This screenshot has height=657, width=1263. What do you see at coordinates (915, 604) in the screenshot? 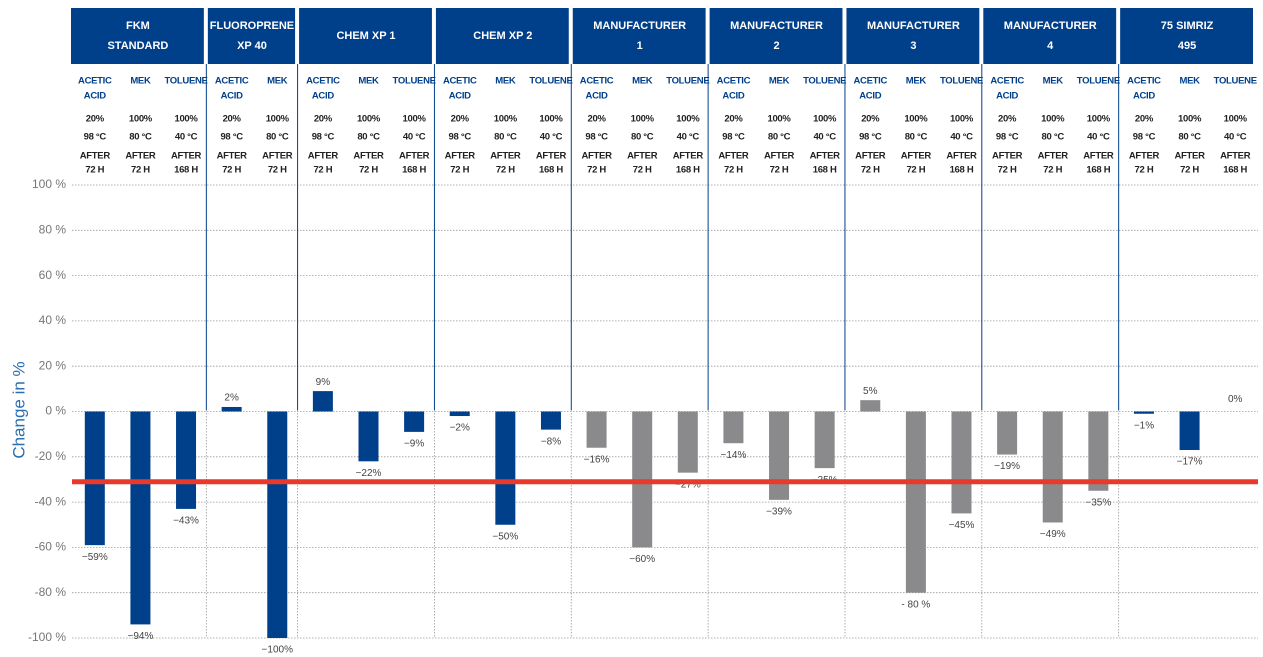
I see `value-label: - 80 %` at bounding box center [915, 604].